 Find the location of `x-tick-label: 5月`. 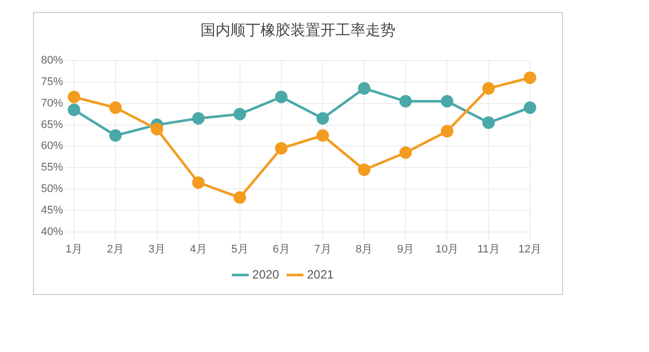

x-tick-label: 5月 is located at coordinates (239, 249).